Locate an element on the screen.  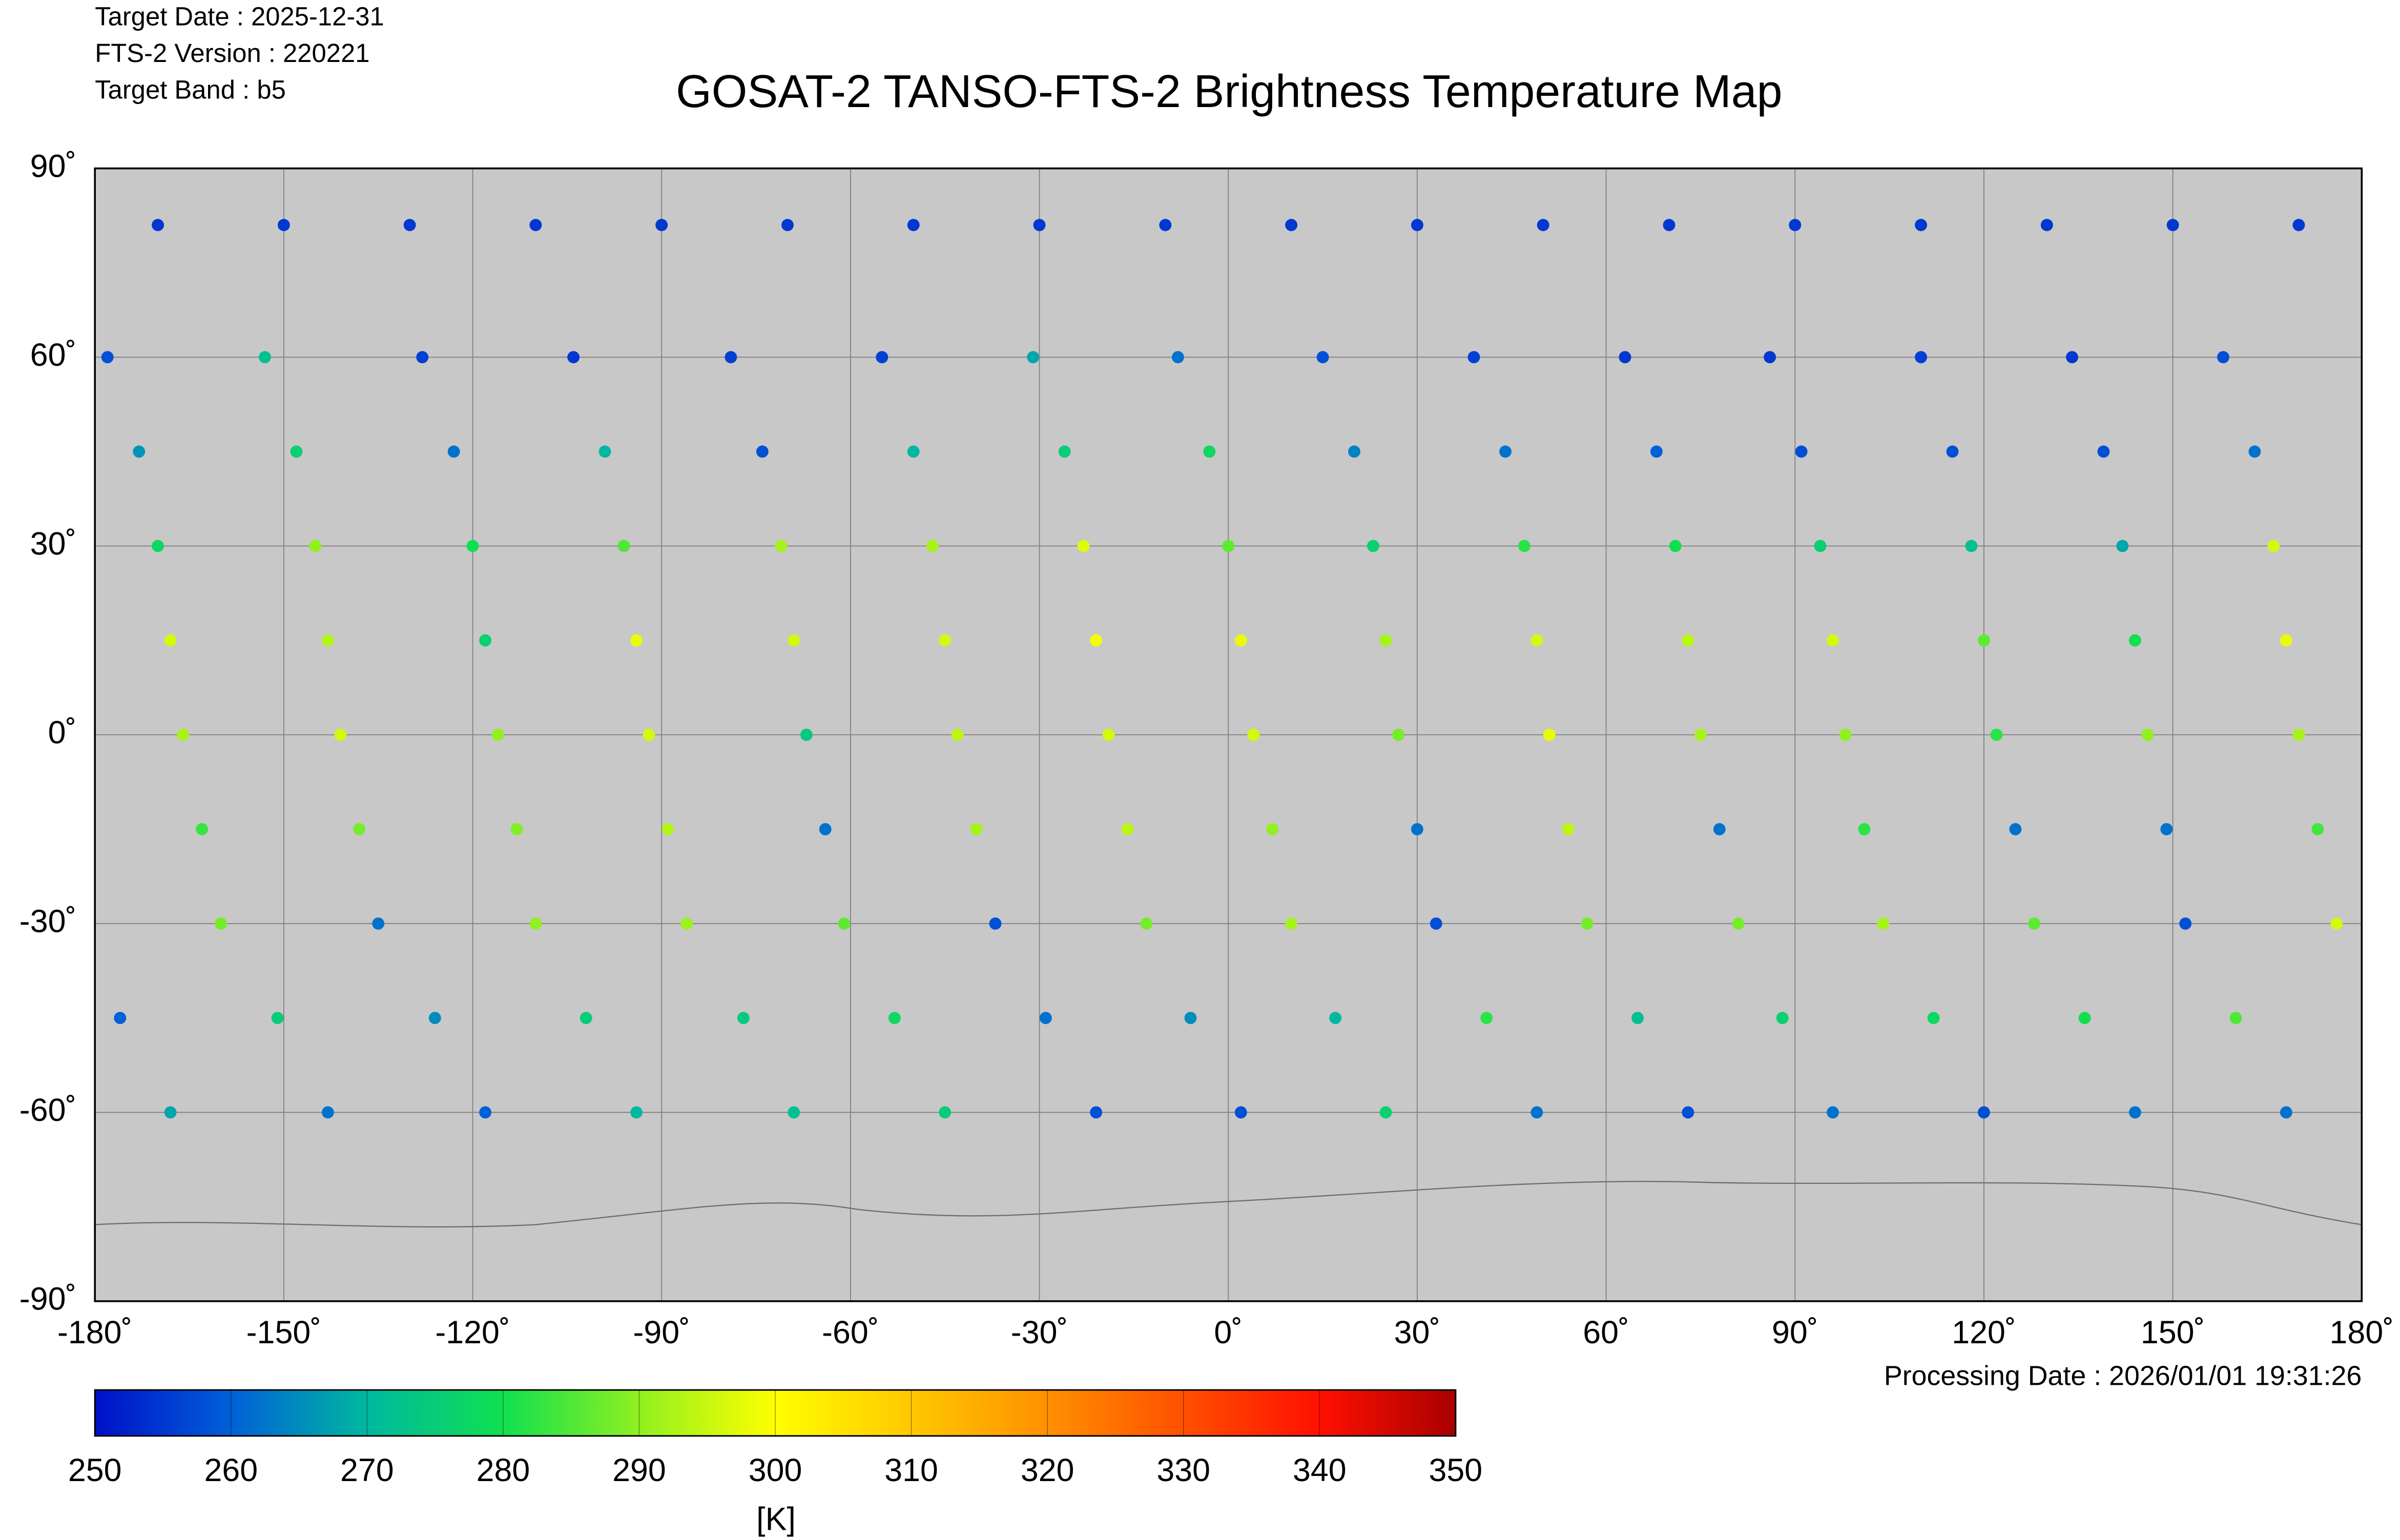
colorbar-ticks: 250 260 270 280 290 300 310 320 330 340 350 is located at coordinates (775, 1439).